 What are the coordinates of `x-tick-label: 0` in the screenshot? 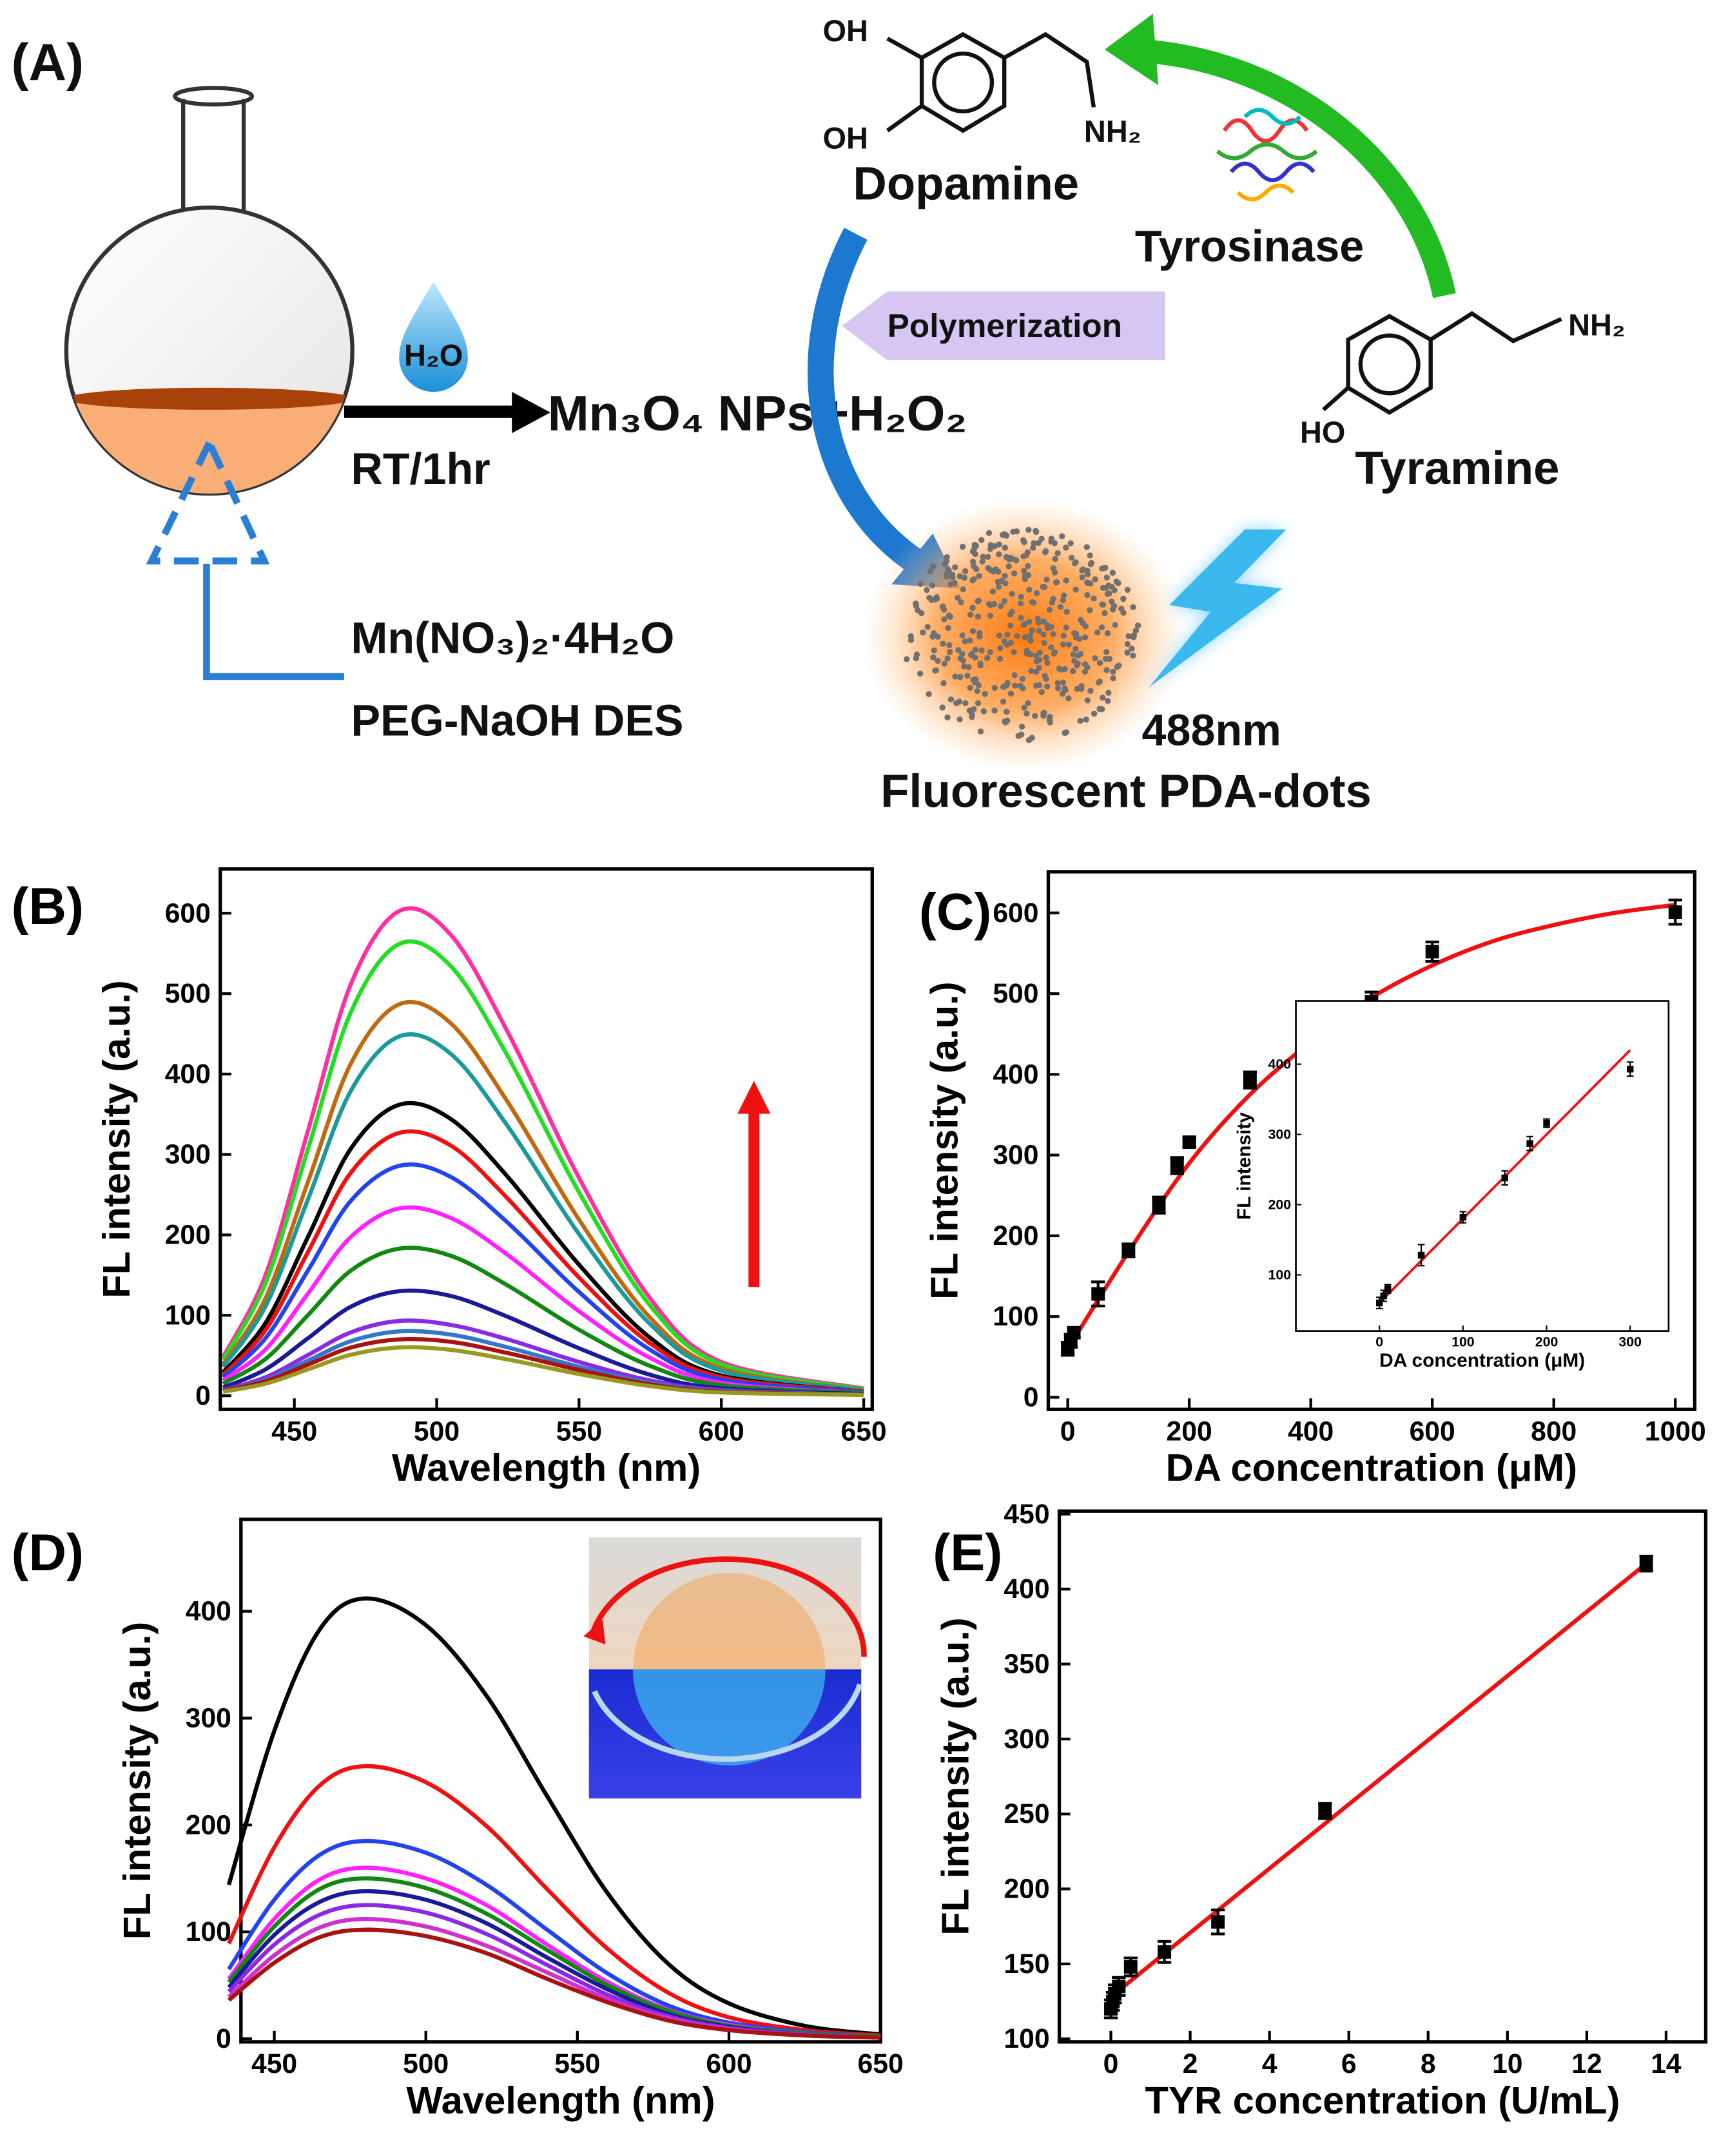 It's located at (1111, 2063).